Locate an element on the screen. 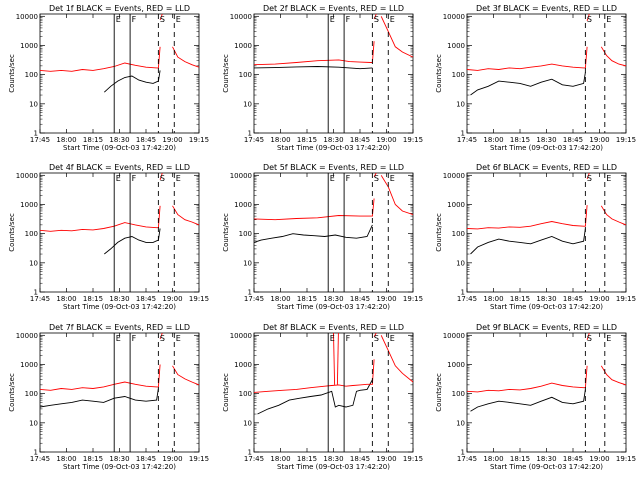  chart-title: Det 6f BLACK = Events, RED = LLD is located at coordinates (546, 167).